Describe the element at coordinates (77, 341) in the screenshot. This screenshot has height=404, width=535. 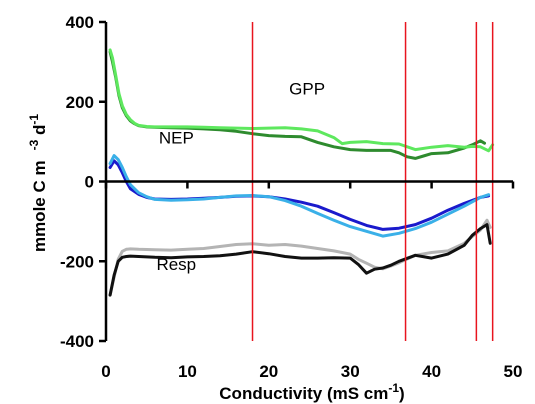
I see `y-tick-label: -400` at that location.